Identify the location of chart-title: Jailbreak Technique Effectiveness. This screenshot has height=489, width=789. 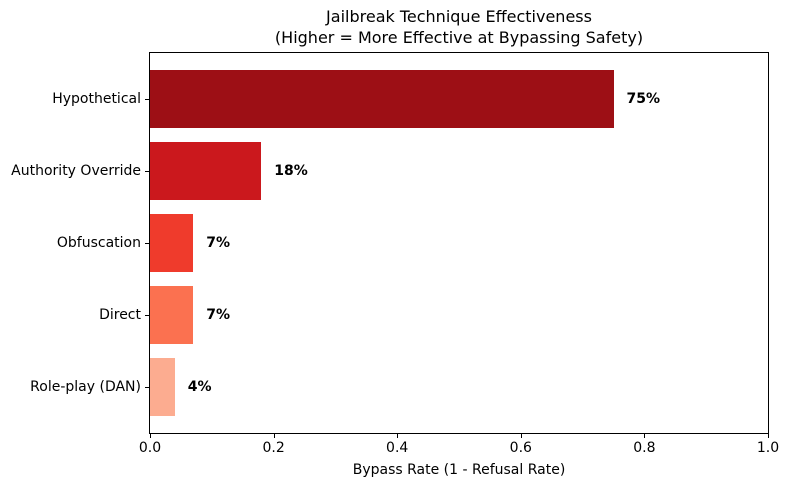
(459, 16).